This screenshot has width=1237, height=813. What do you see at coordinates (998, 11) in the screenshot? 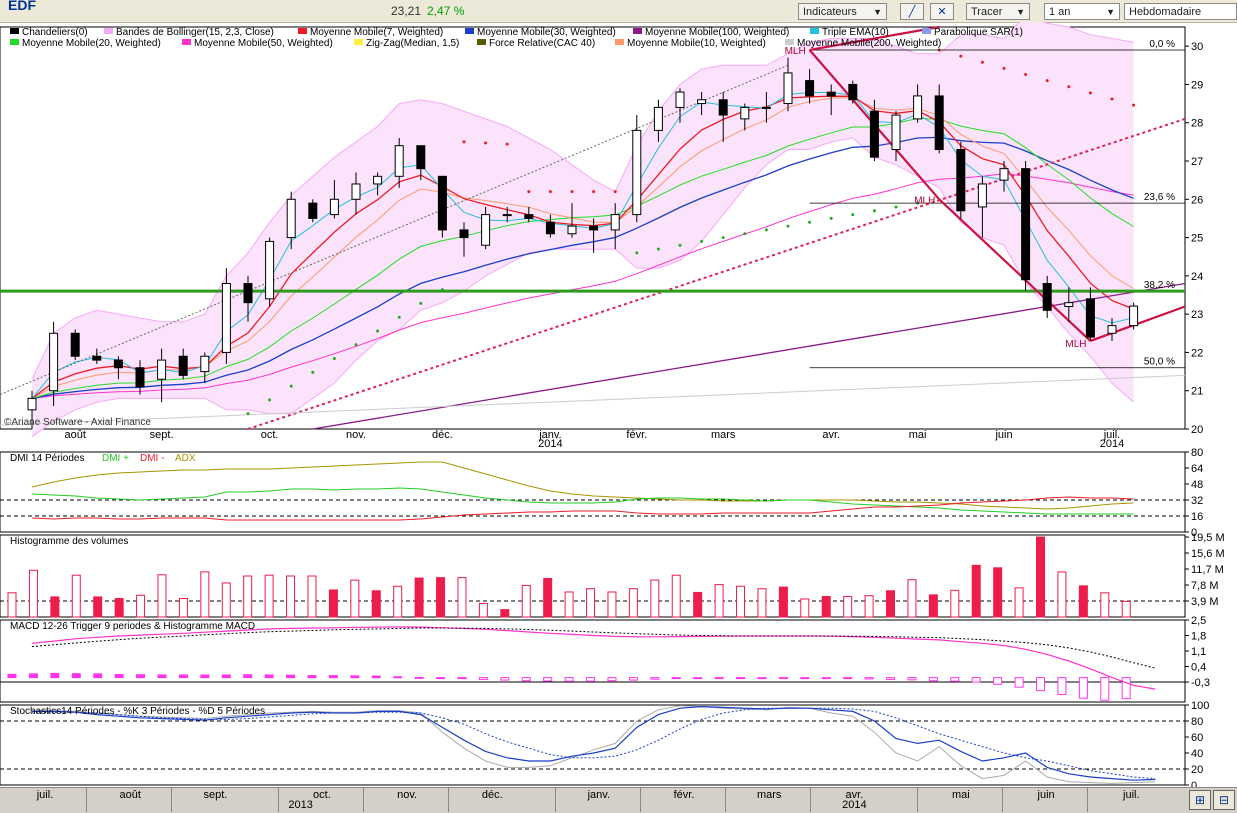
I see `draw-menu-button: Tracer ▼` at bounding box center [998, 11].